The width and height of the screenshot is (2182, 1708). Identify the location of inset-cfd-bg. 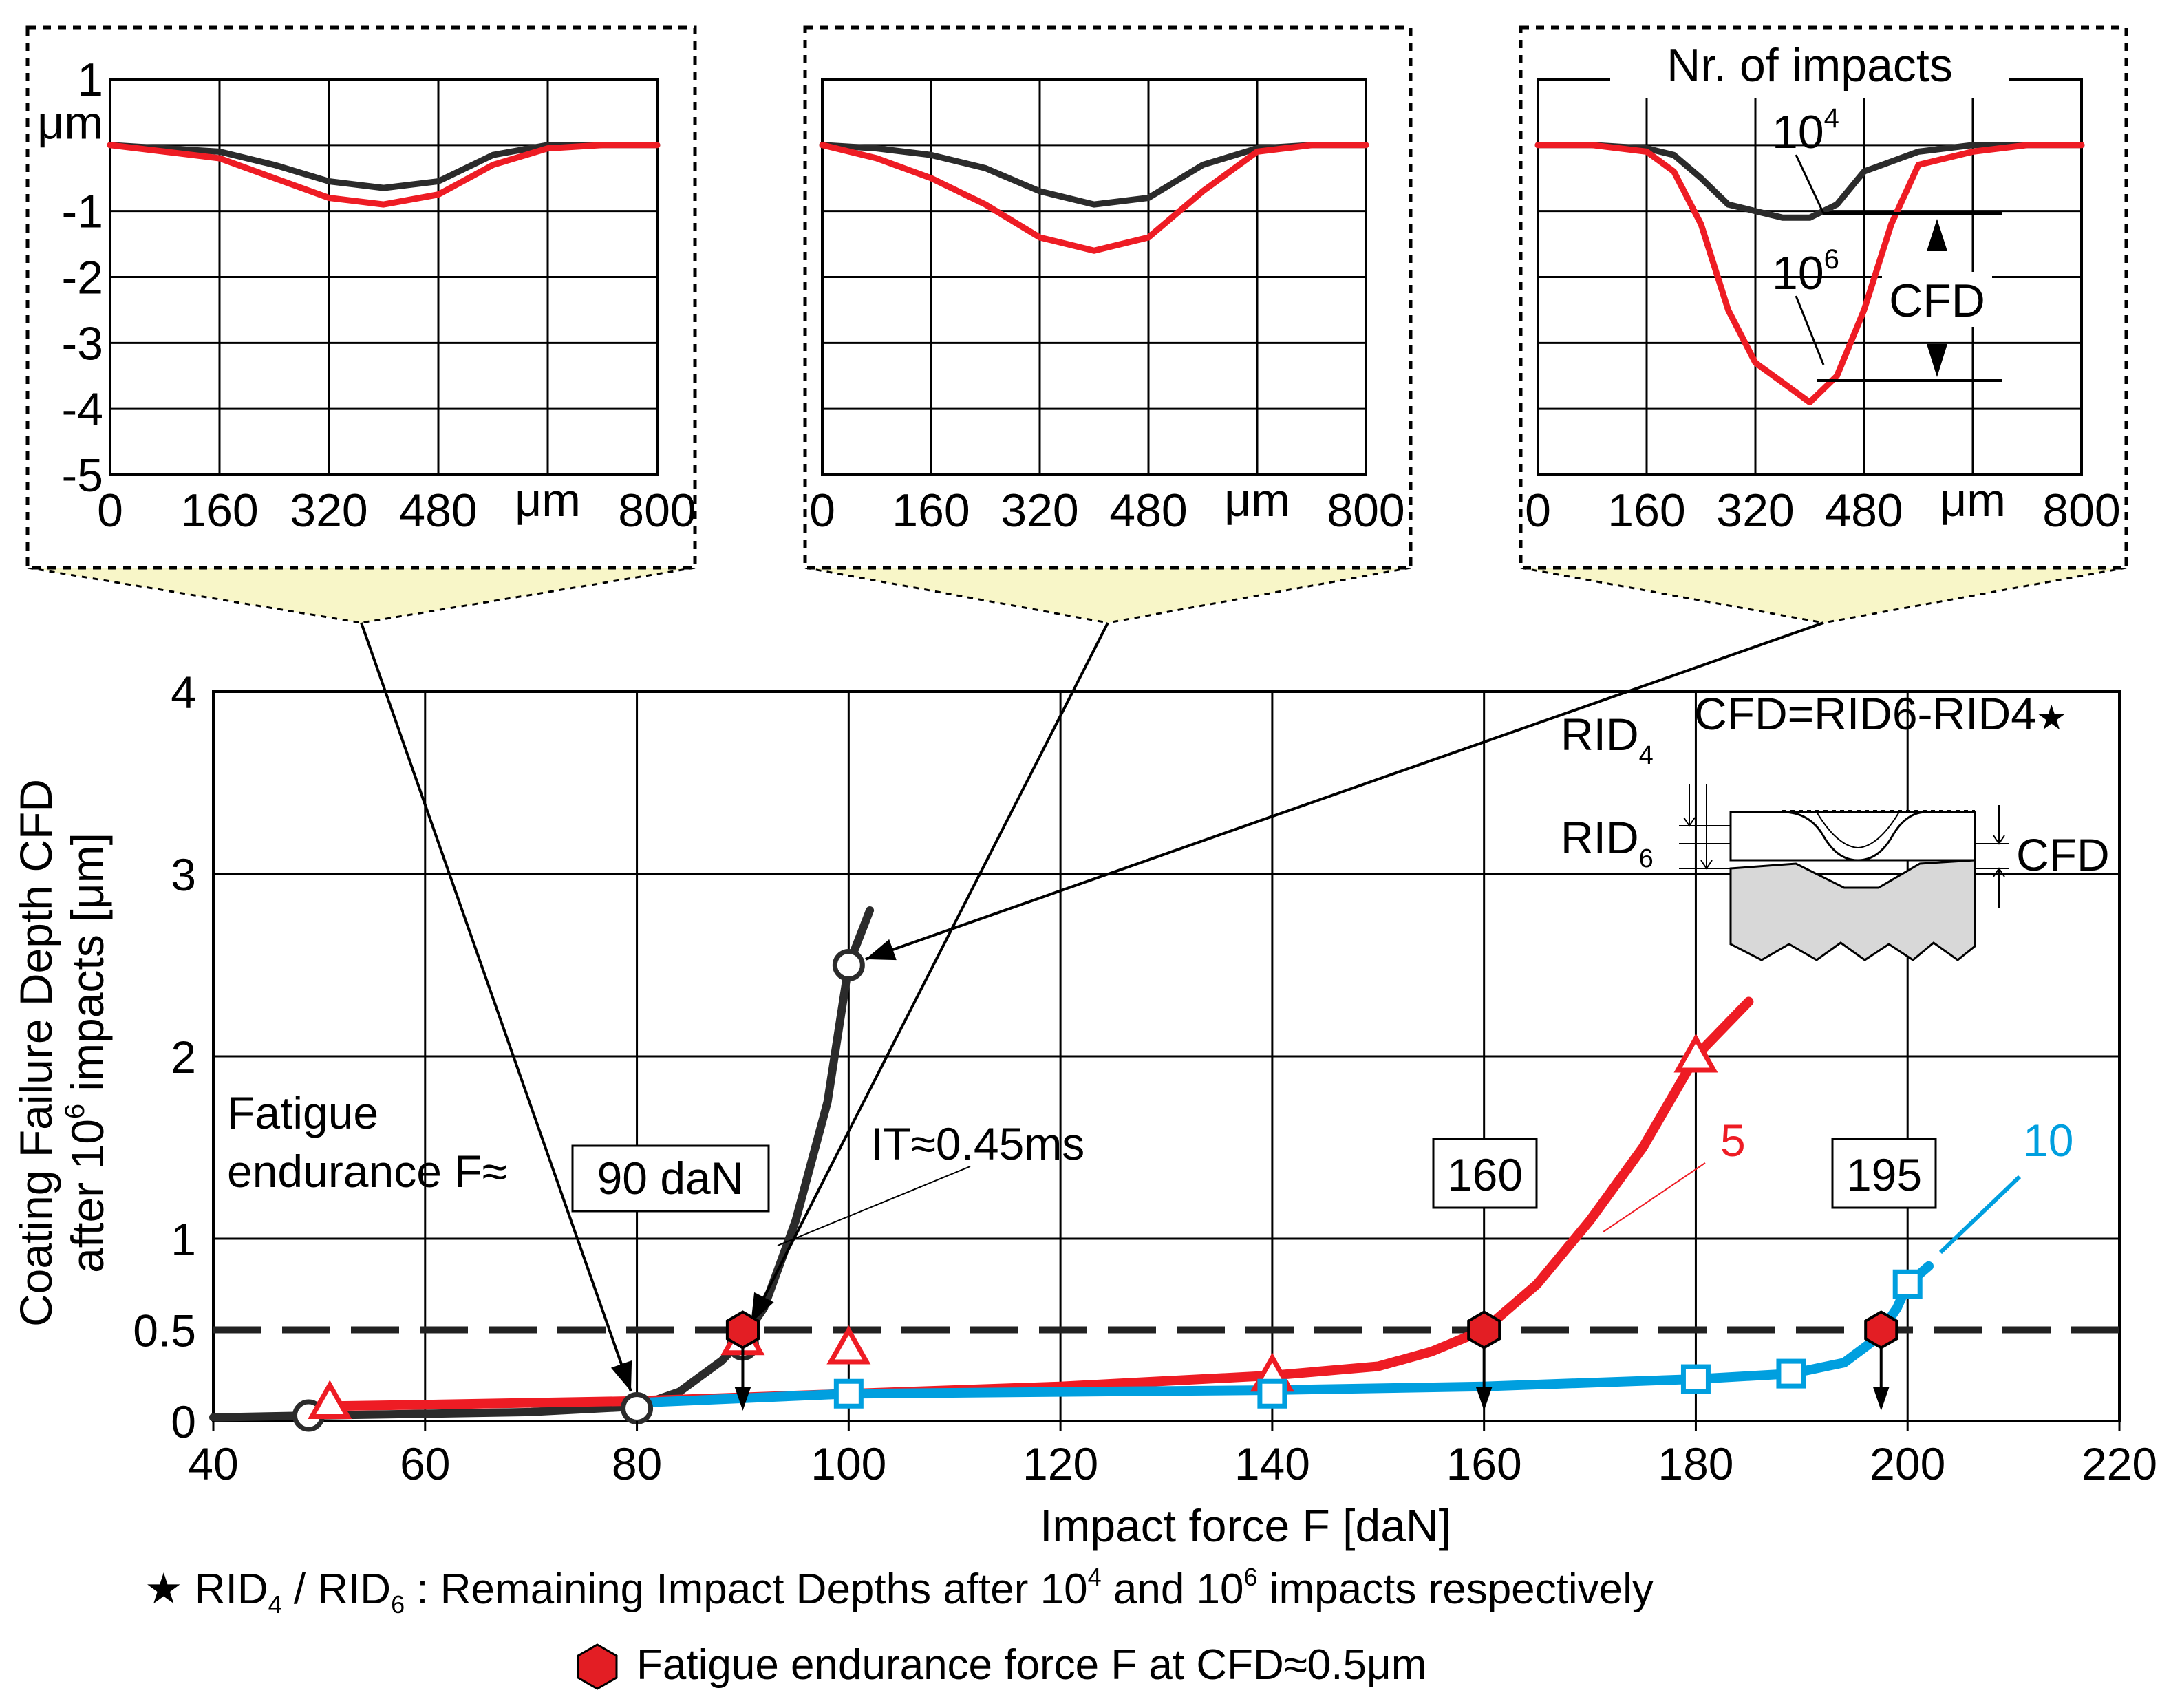
(1937, 299).